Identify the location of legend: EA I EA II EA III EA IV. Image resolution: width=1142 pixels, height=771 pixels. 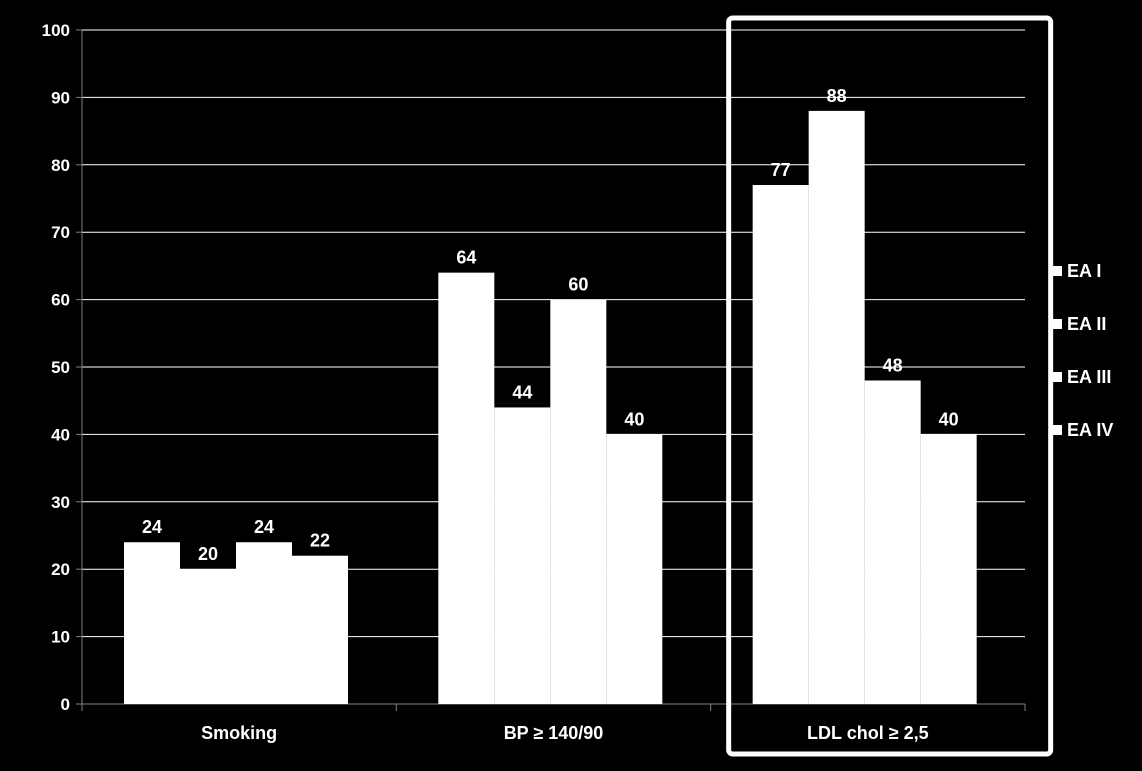
(1082, 350).